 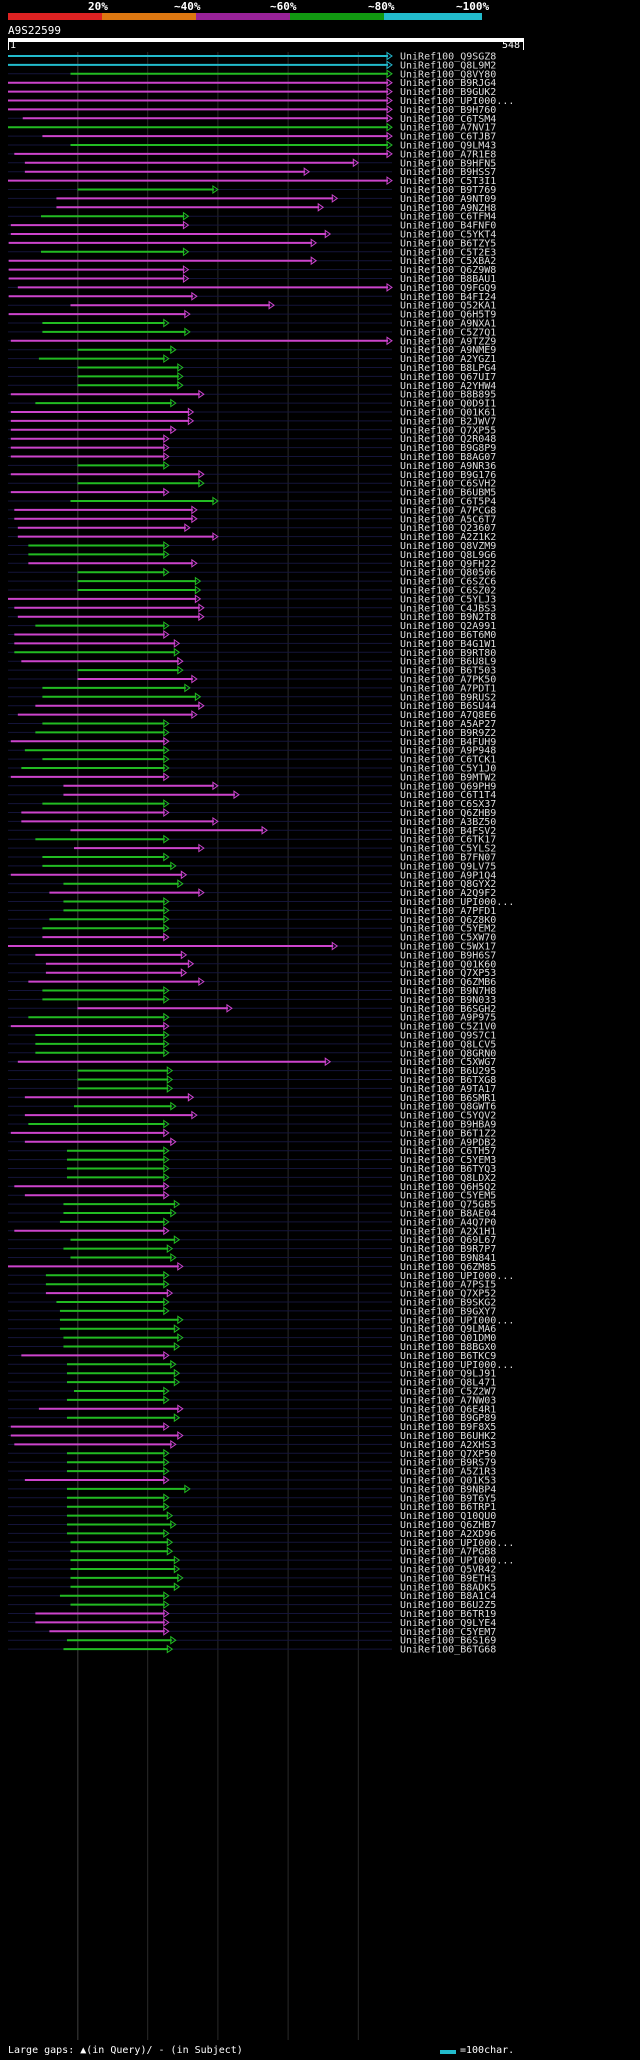 What do you see at coordinates (448, 57) in the screenshot?
I see `hit-label: UniRef100_Q9SGZ8` at bounding box center [448, 57].